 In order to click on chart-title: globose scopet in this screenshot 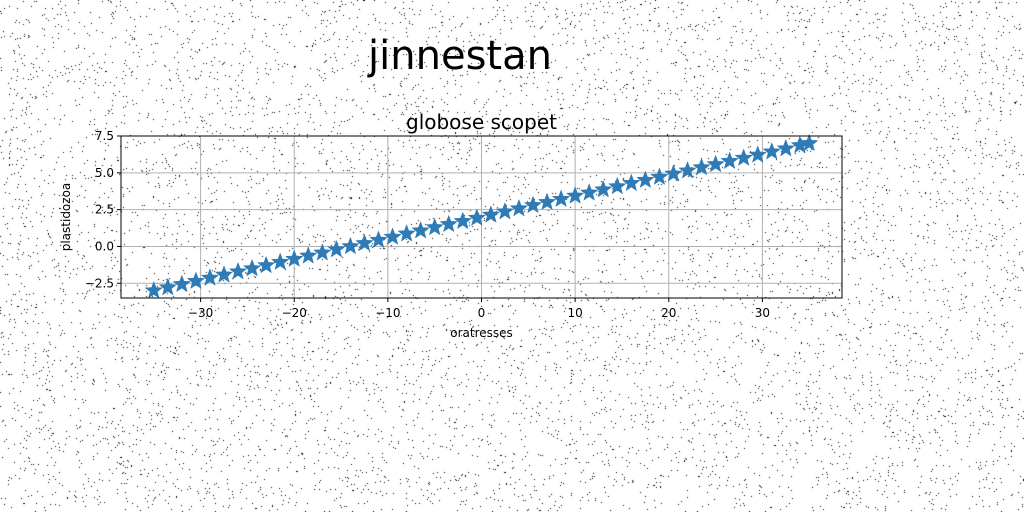, I will do `click(481, 122)`.